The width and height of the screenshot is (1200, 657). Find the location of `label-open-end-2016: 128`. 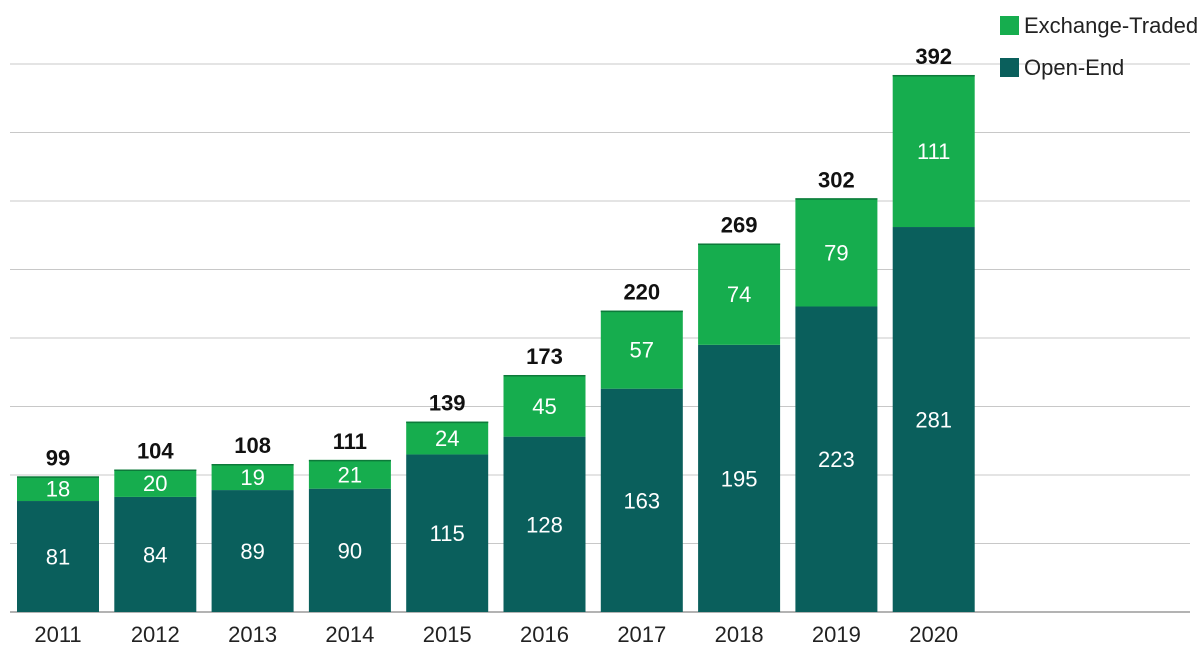

label-open-end-2016: 128 is located at coordinates (544, 524).